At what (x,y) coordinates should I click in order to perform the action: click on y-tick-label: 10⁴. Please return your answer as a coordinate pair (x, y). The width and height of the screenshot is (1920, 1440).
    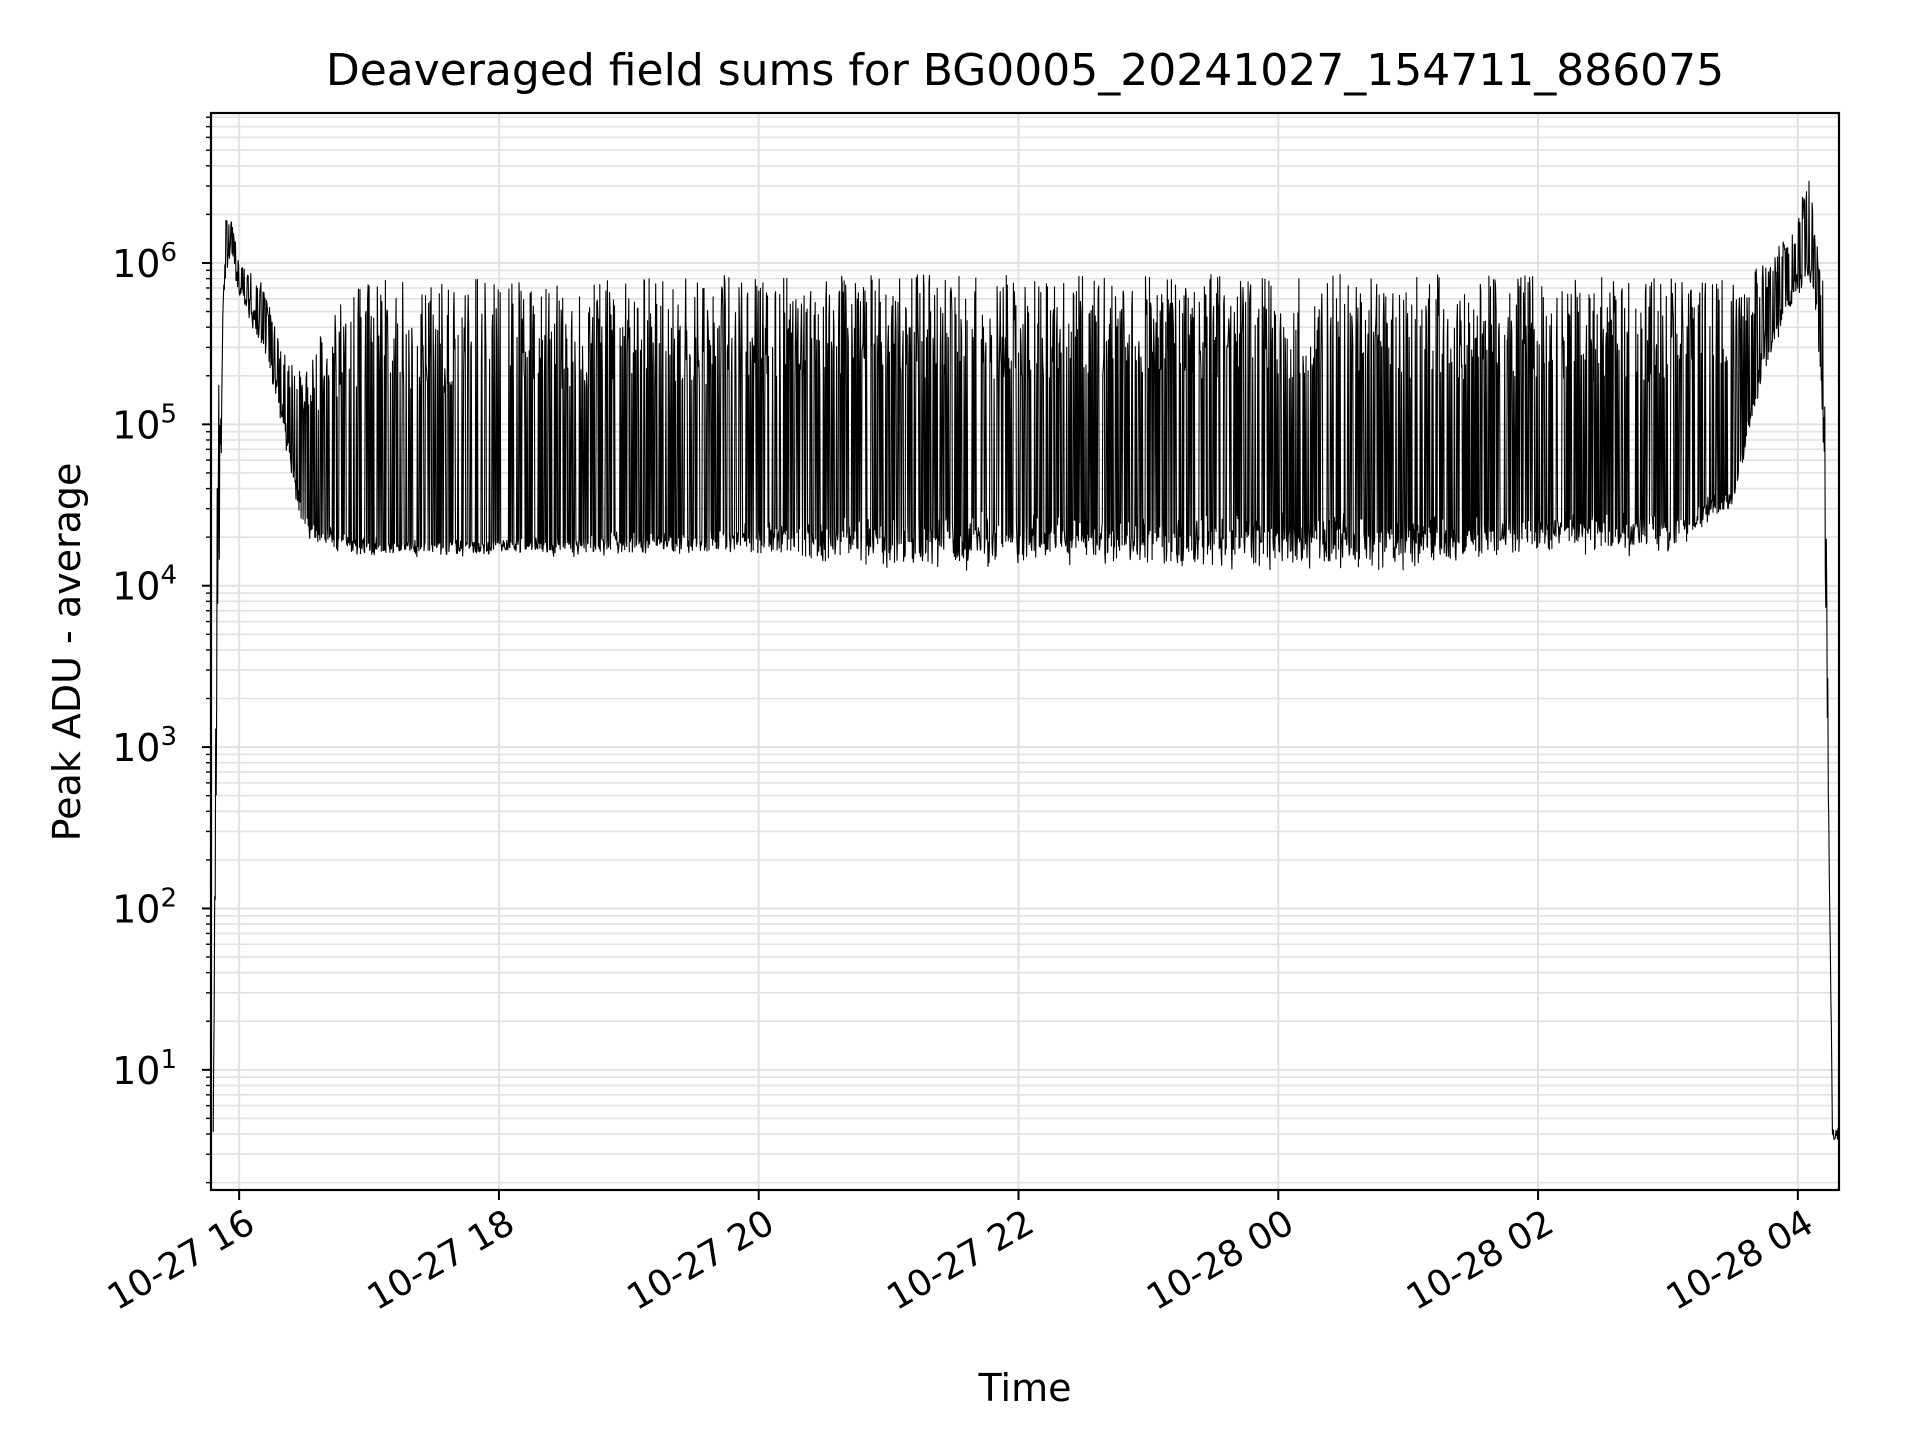
    Looking at the image, I should click on (144, 585).